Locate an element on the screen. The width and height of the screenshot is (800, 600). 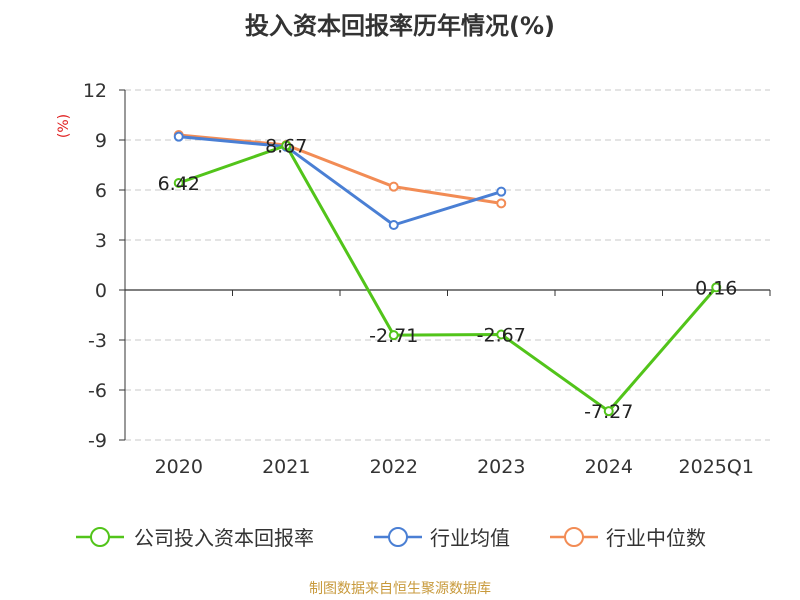
legend-label: 公司投入资本回报率 is located at coordinates (224, 538).